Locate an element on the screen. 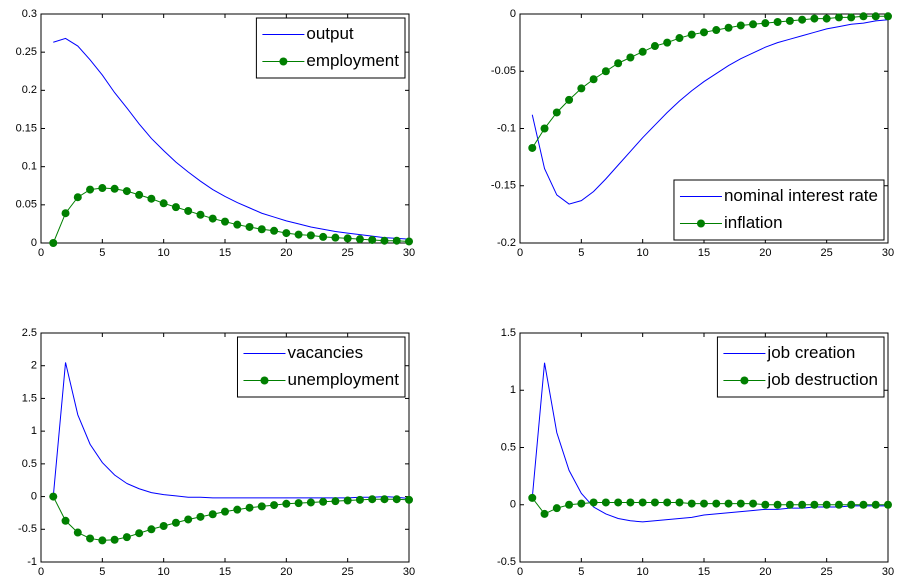  legend-label: job creation is located at coordinates (810, 352).